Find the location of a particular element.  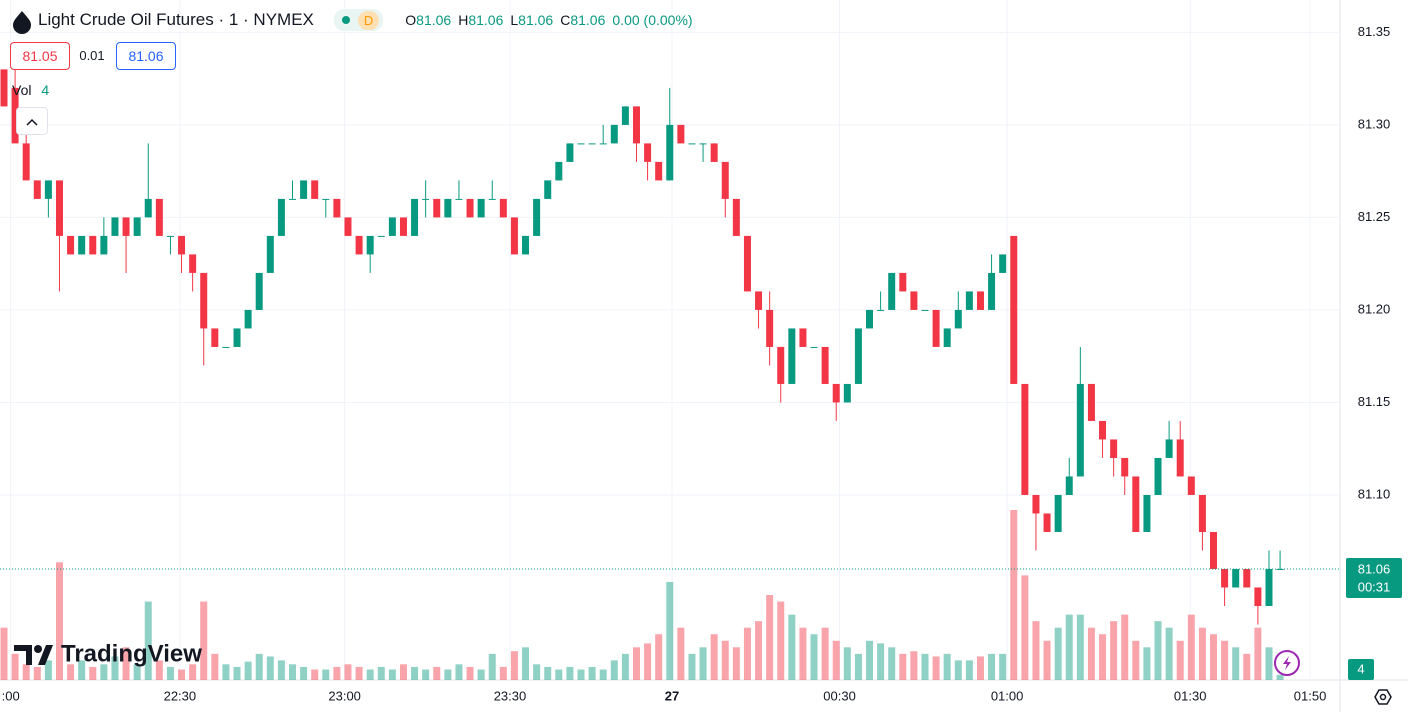

bid-button: 81.05 is located at coordinates (40, 56).